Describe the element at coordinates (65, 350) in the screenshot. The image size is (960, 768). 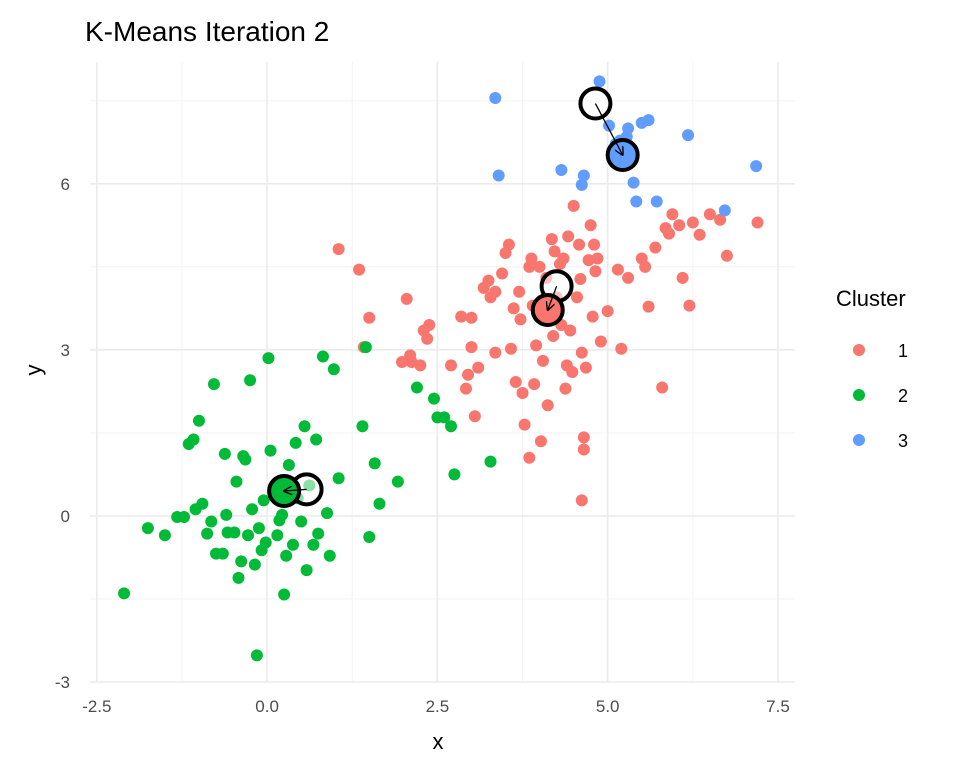
I see `y-tick-label: 3` at that location.